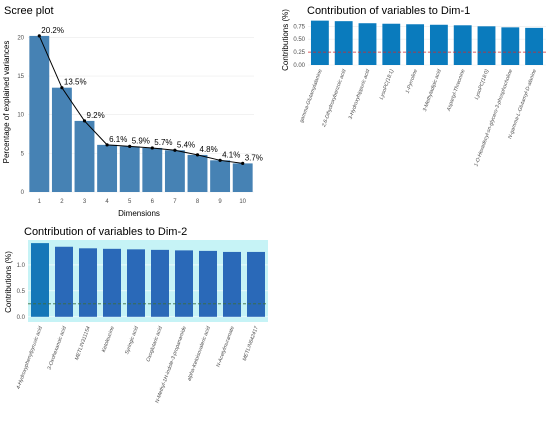 The width and height of the screenshot is (550, 431). Describe the element at coordinates (108, 340) in the screenshot. I see `dim2-category-label: Ketoleucine` at that location.